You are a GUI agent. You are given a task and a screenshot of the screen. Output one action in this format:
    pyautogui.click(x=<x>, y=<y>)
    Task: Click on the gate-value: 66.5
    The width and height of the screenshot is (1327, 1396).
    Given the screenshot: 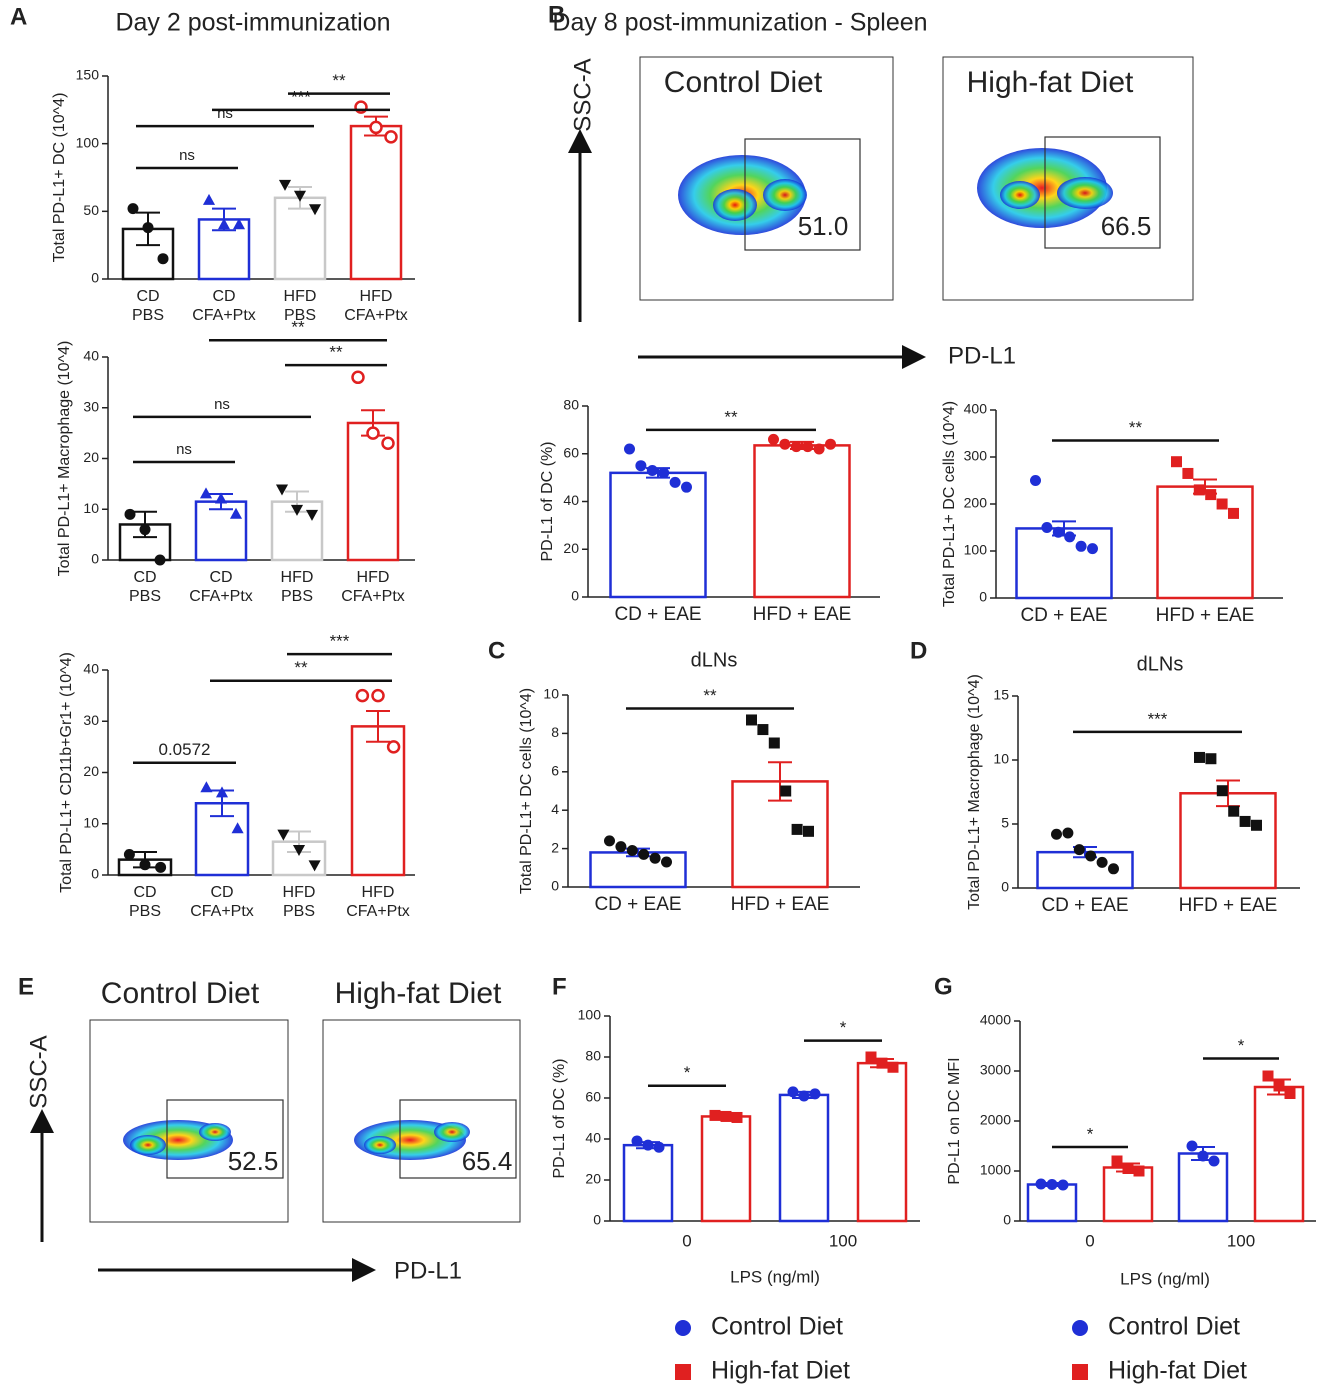 What is the action you would take?
    pyautogui.click(x=1126, y=226)
    